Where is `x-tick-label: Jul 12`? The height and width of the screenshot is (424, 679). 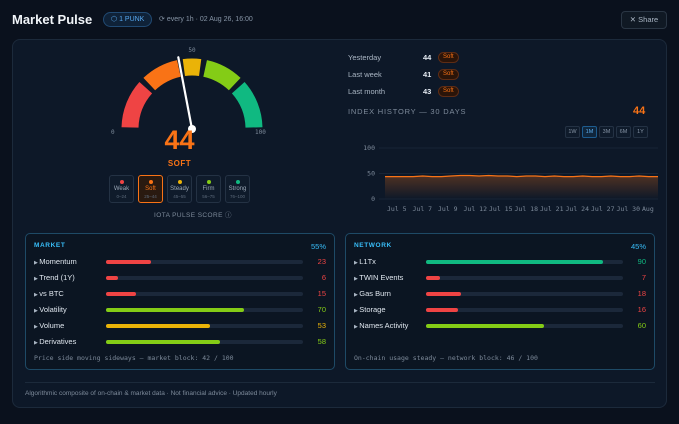
x-tick-label: Jul 12 is located at coordinates (476, 209).